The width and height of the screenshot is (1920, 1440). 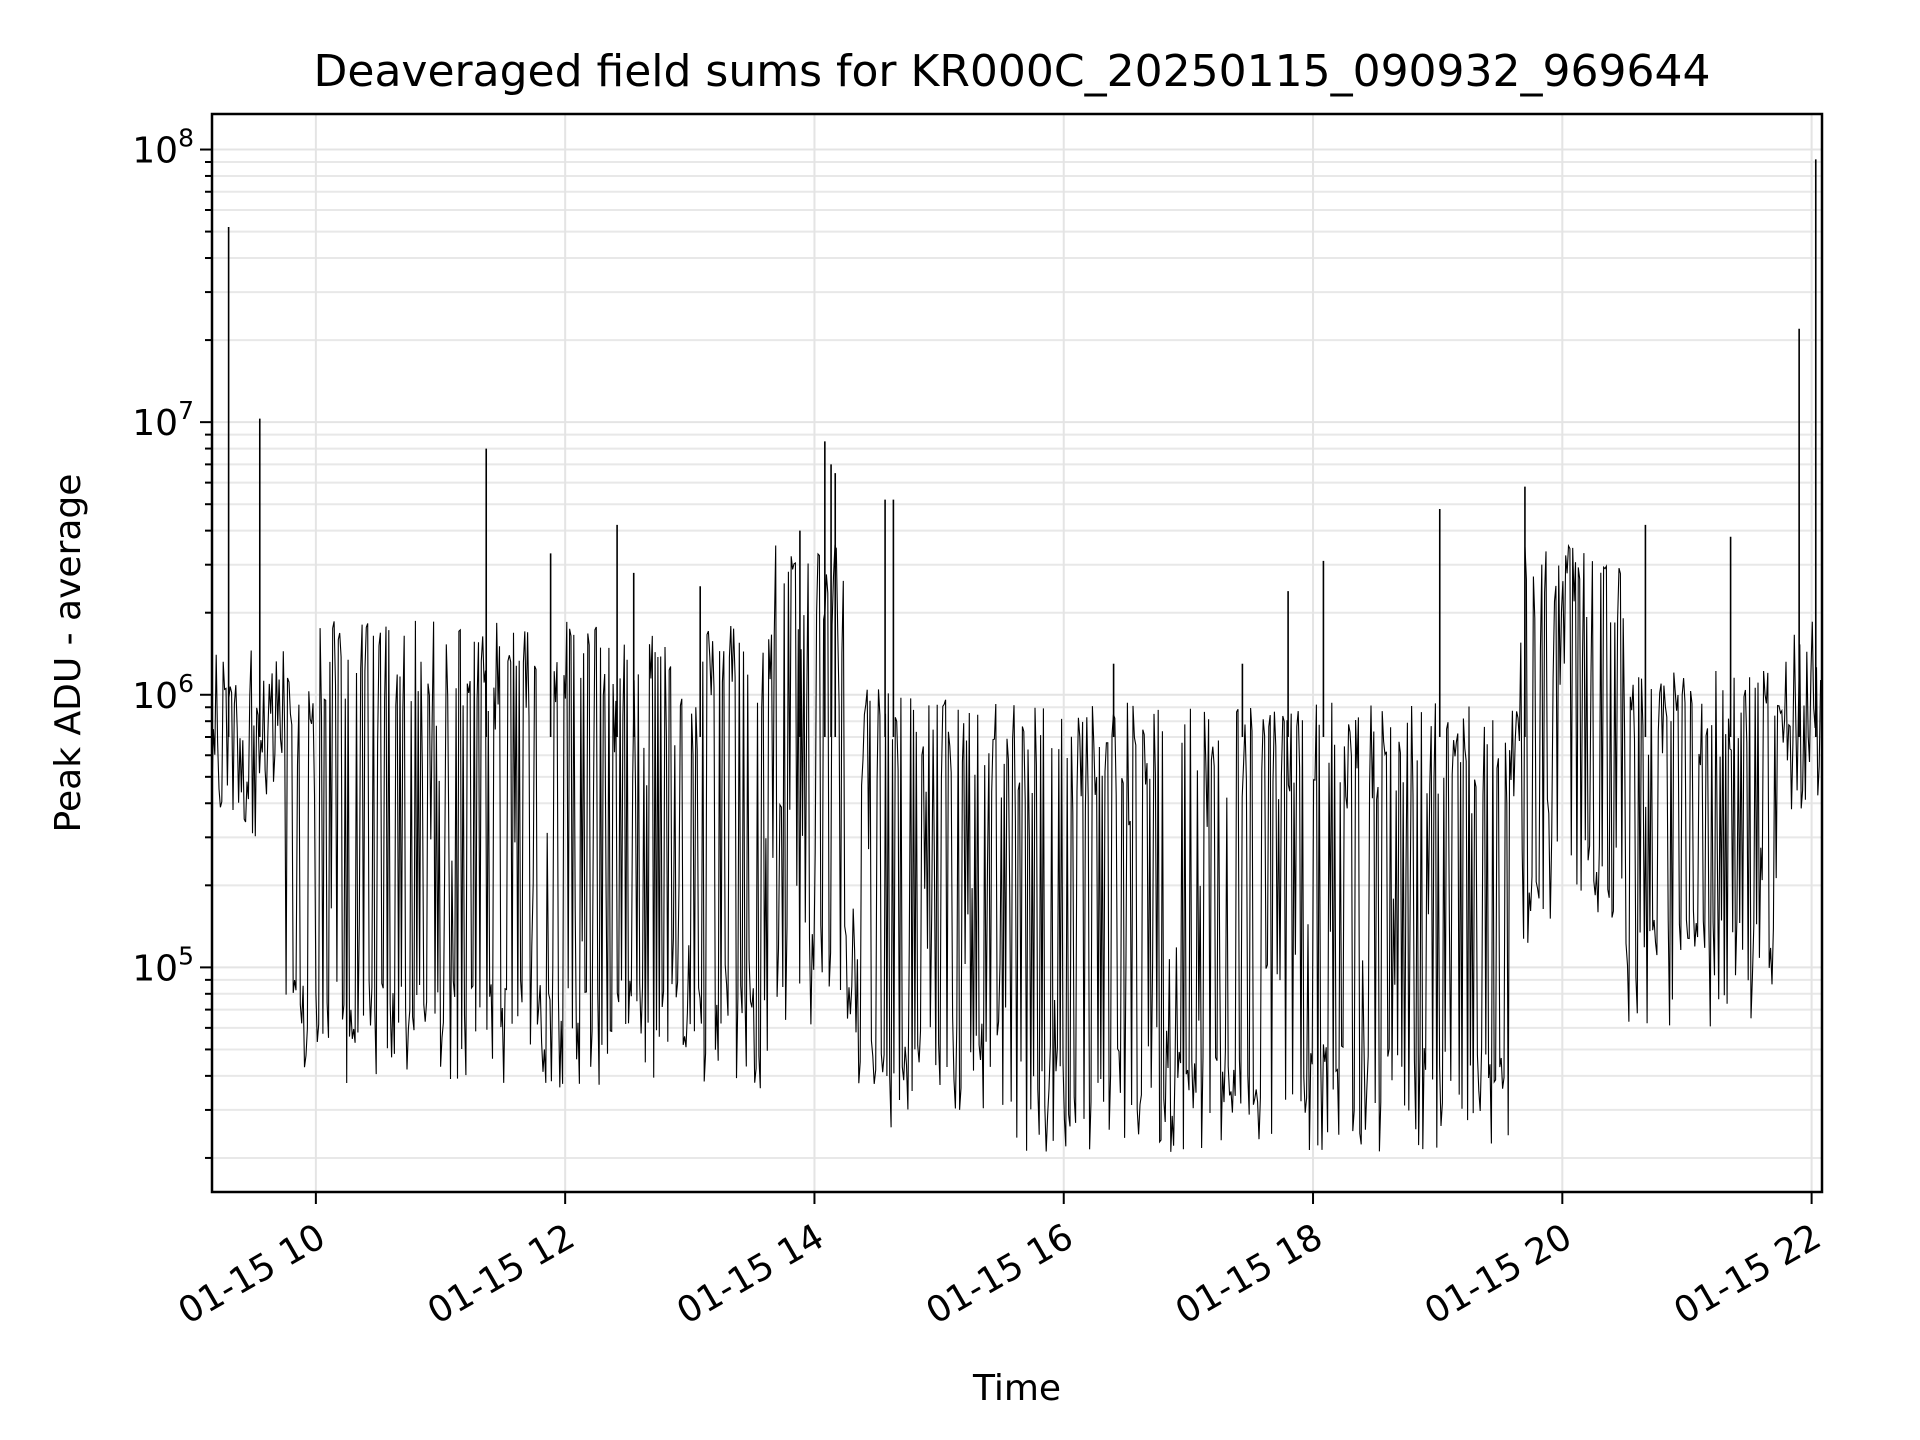 What do you see at coordinates (186, 683) in the screenshot?
I see `y-tick-exponent: 6` at bounding box center [186, 683].